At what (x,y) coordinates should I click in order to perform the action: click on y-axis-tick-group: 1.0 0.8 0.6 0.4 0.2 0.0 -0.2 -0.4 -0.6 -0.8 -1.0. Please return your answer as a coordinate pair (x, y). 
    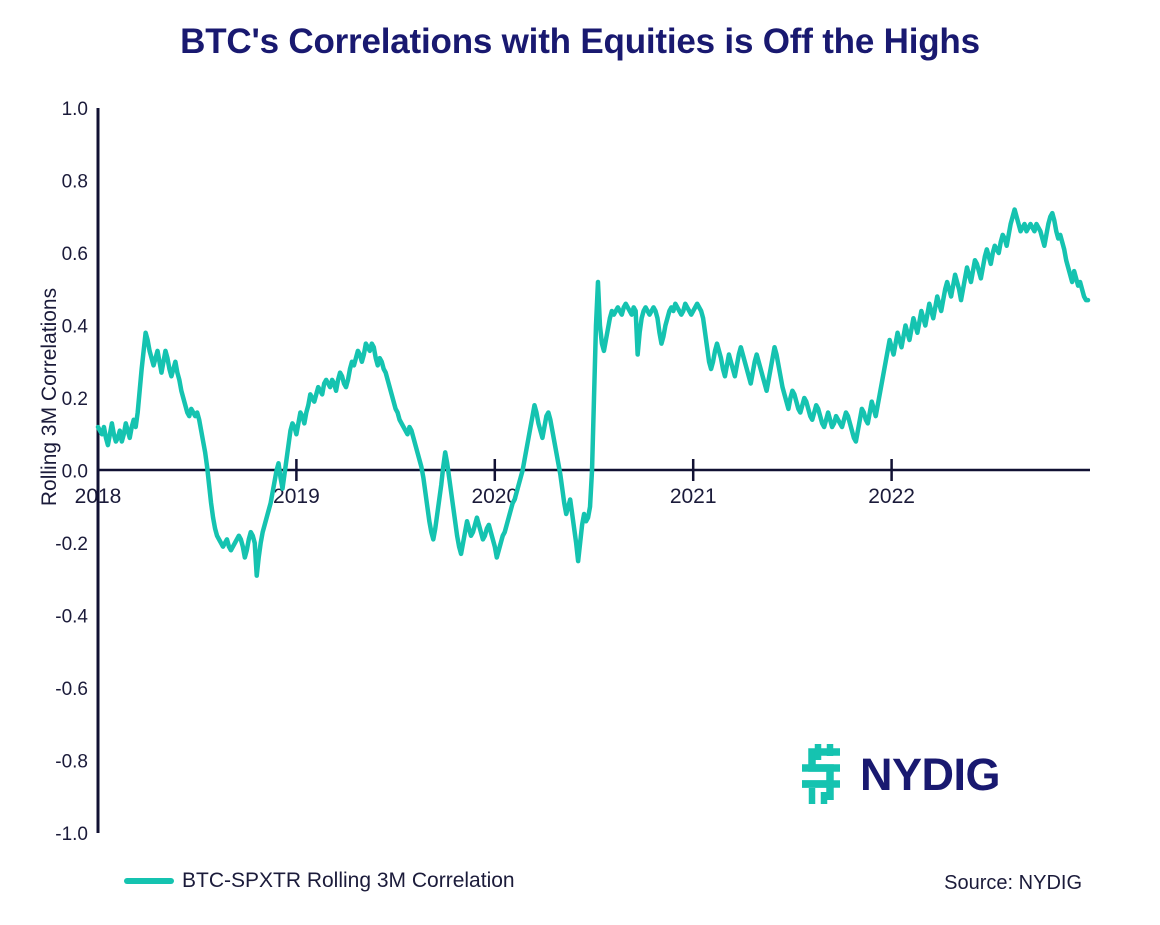
    Looking at the image, I should click on (71, 472).